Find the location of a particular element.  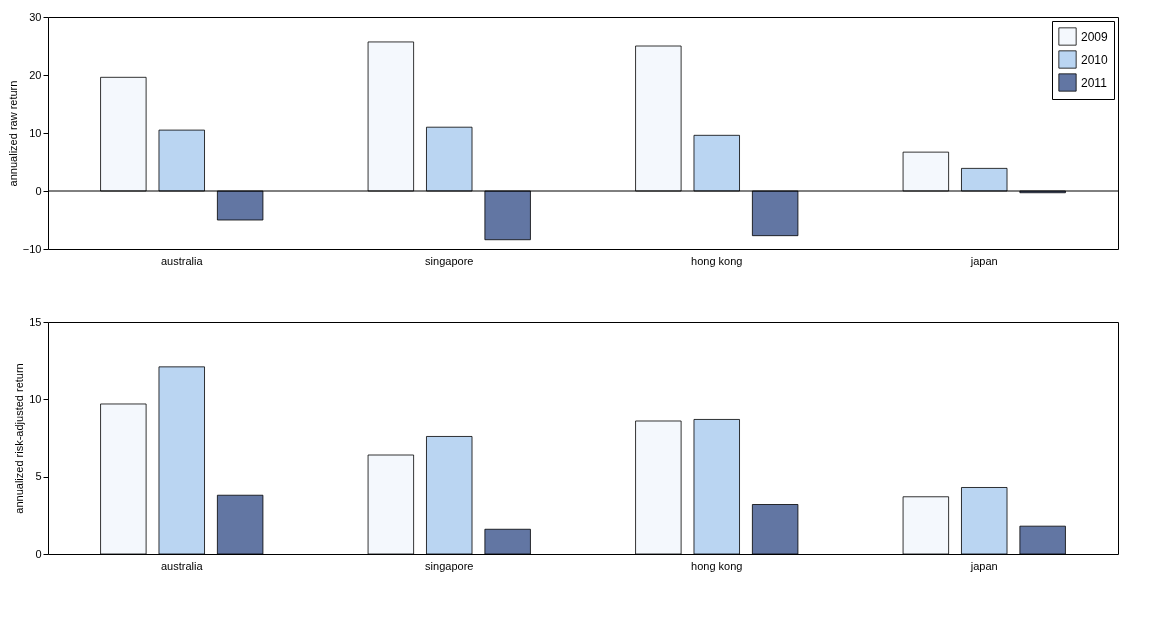

legend-label: 2011 is located at coordinates (1094, 82).